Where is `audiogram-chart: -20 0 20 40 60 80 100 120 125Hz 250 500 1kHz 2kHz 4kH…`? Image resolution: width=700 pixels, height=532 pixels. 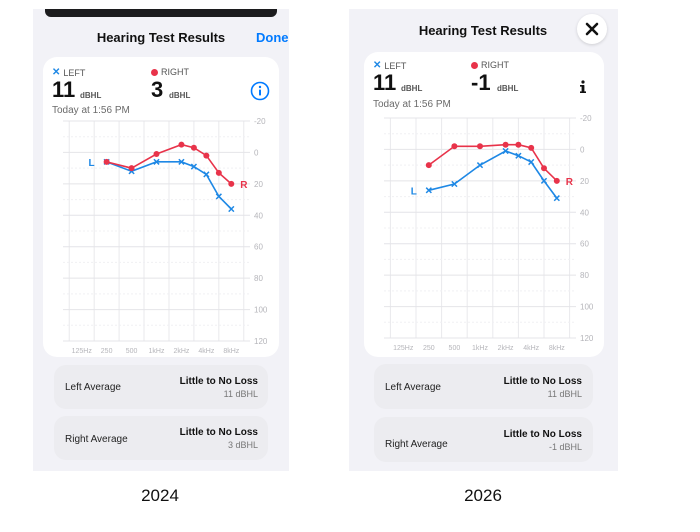
audiogram-chart: -20 0 20 40 60 80 100 120 125Hz 250 500 1kHz 2kHz 4kH… is located at coordinates (489, 233).